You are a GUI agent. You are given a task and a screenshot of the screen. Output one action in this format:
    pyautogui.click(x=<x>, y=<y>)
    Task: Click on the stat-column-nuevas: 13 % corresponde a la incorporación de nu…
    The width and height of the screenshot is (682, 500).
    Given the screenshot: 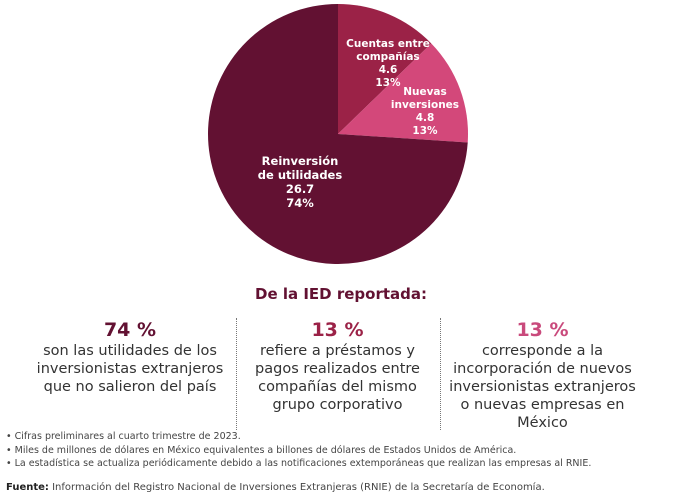 What is the action you would take?
    pyautogui.click(x=542, y=375)
    